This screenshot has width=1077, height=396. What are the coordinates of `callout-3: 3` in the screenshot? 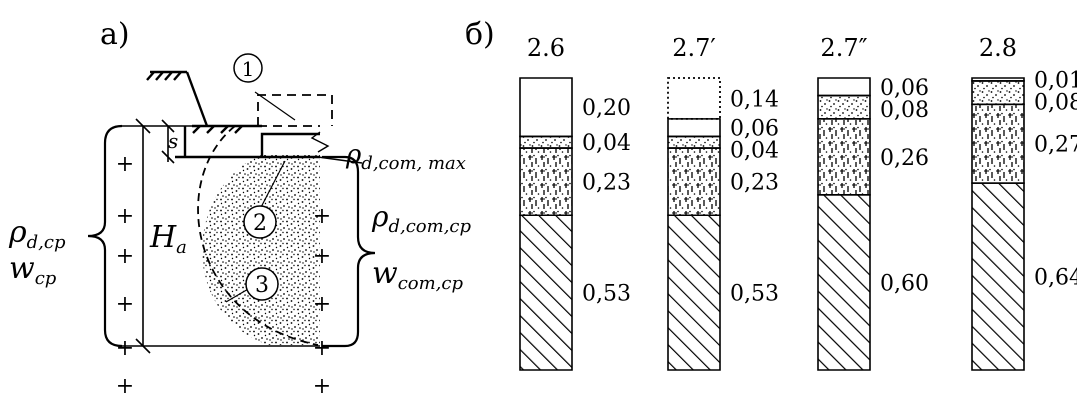 It's located at (262, 284).